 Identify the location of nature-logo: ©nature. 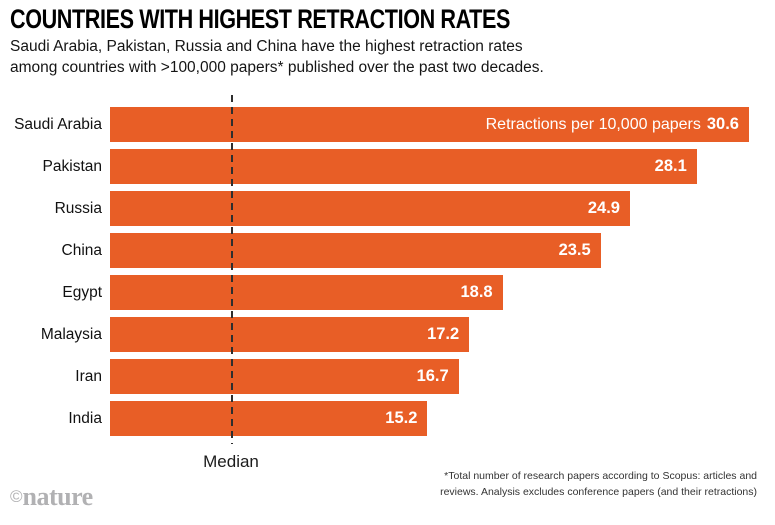
(51, 497).